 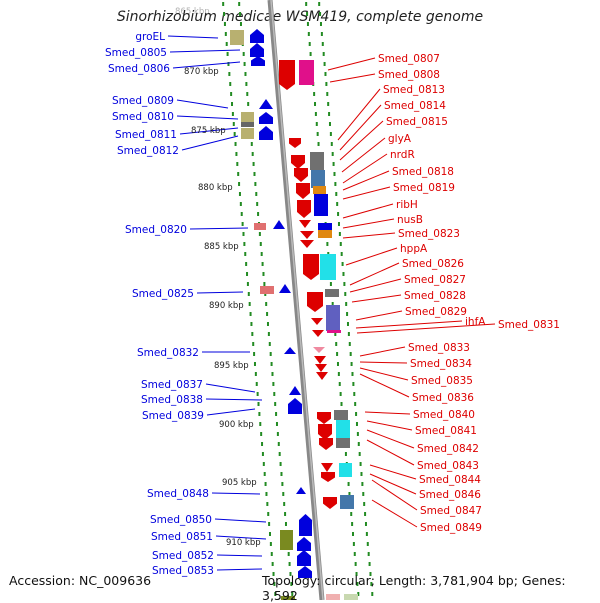 I want to click on gene-label: Smed_0807, so click(x=409, y=59).